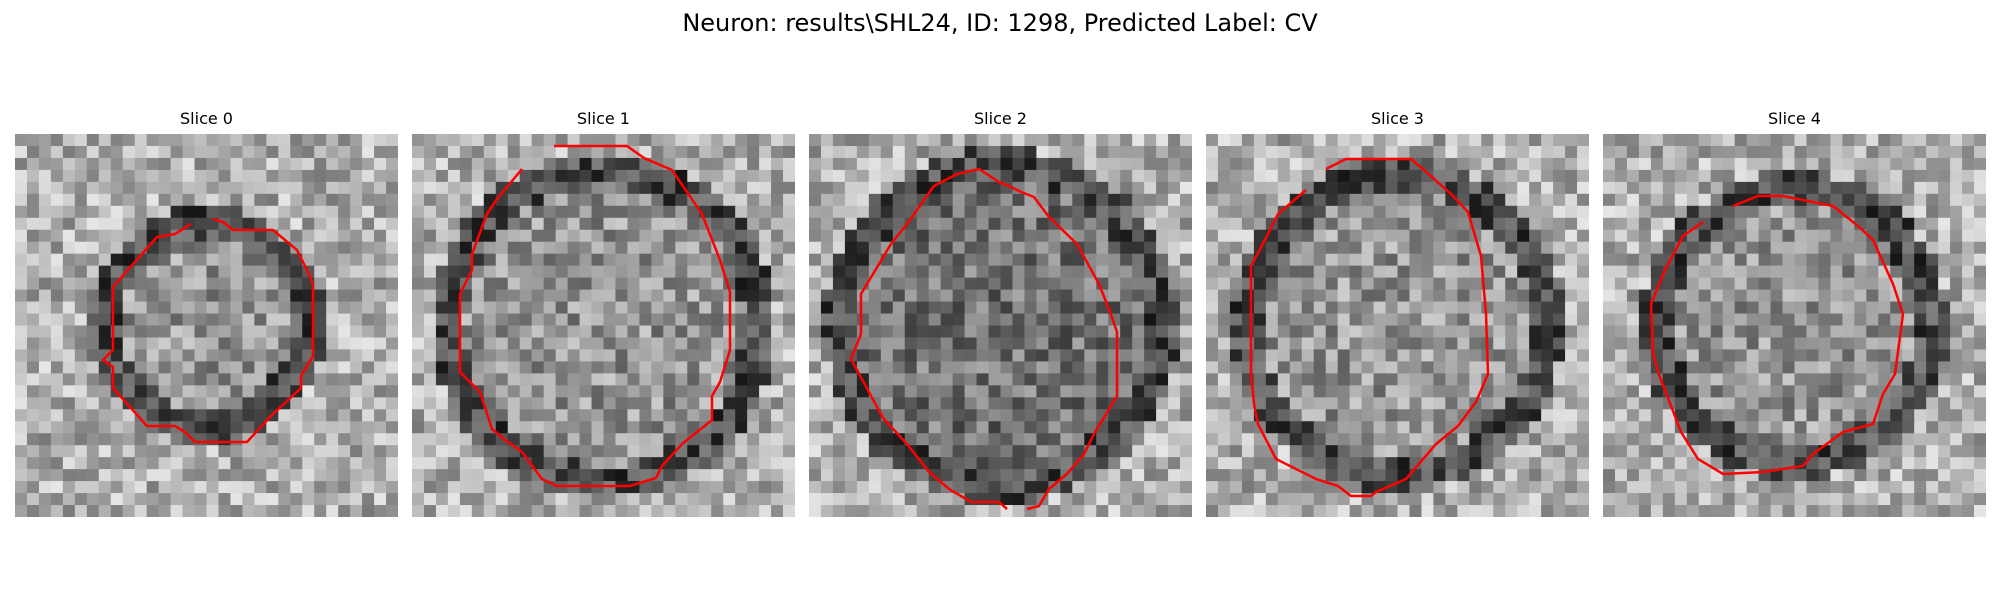  I want to click on slice-panel-3: Slice 3, so click(1397, 312).